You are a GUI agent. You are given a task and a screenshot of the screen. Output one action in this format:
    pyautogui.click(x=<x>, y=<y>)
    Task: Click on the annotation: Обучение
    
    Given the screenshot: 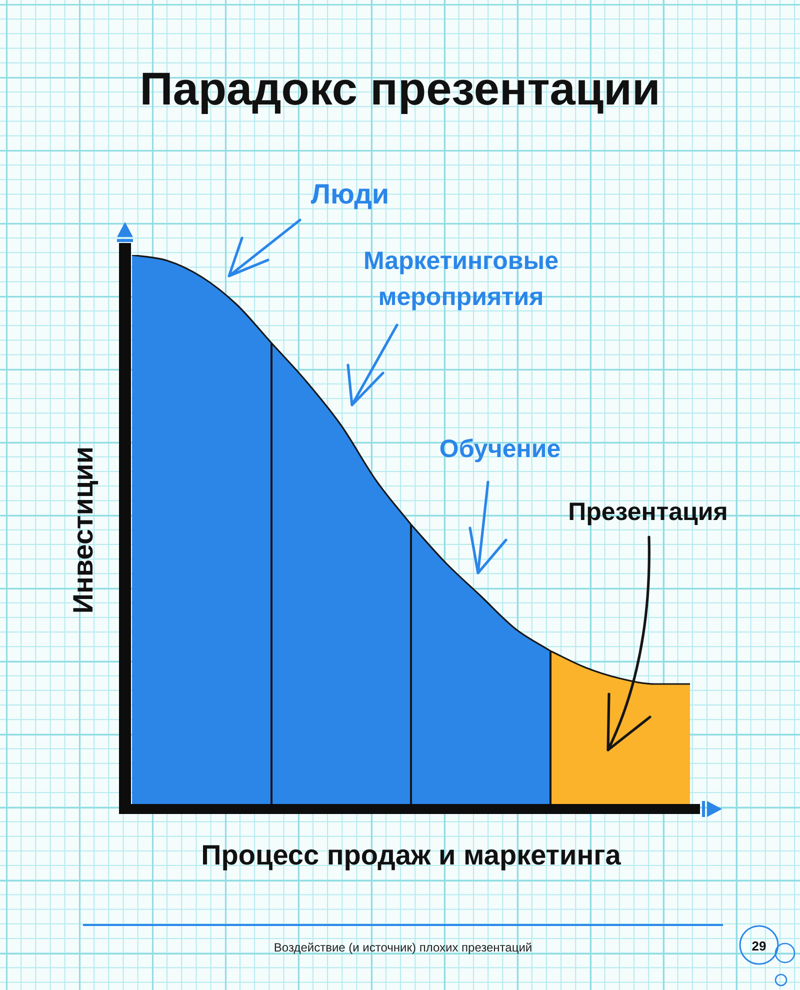 What is the action you would take?
    pyautogui.click(x=500, y=448)
    